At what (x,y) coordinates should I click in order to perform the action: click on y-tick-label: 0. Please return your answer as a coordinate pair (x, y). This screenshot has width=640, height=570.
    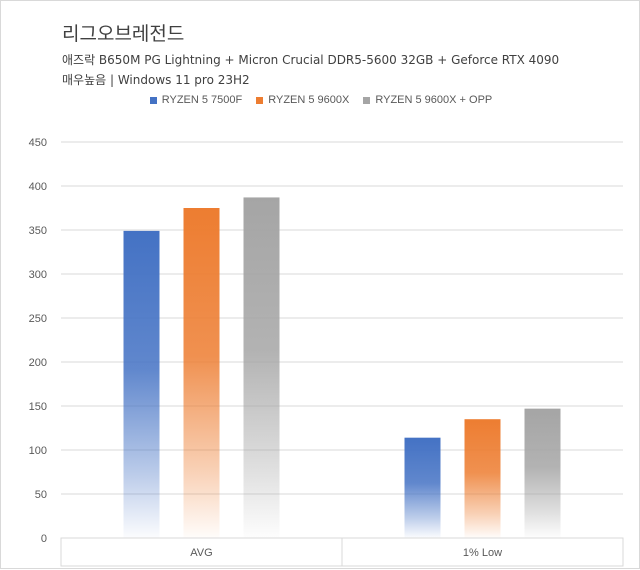
    Looking at the image, I should click on (44, 539).